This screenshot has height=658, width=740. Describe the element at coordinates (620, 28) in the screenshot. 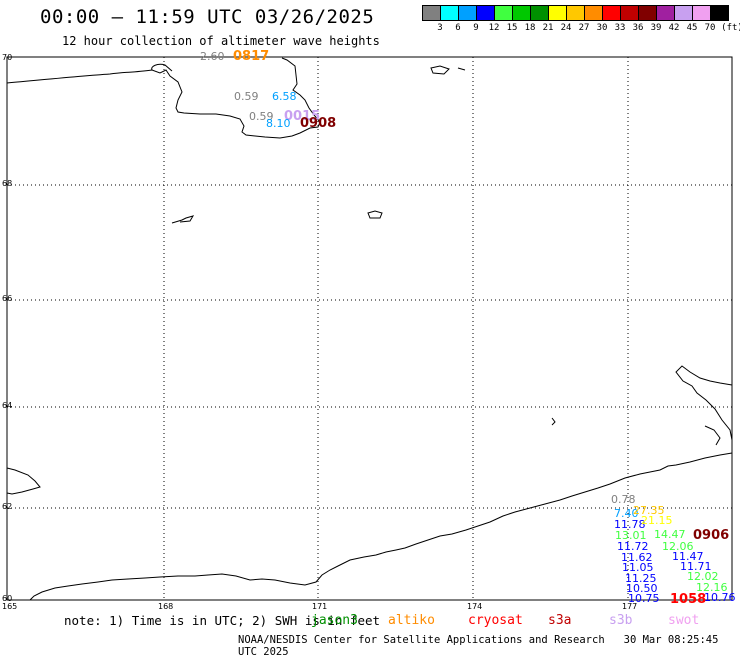

I see `legend-tick-label: 33` at that location.